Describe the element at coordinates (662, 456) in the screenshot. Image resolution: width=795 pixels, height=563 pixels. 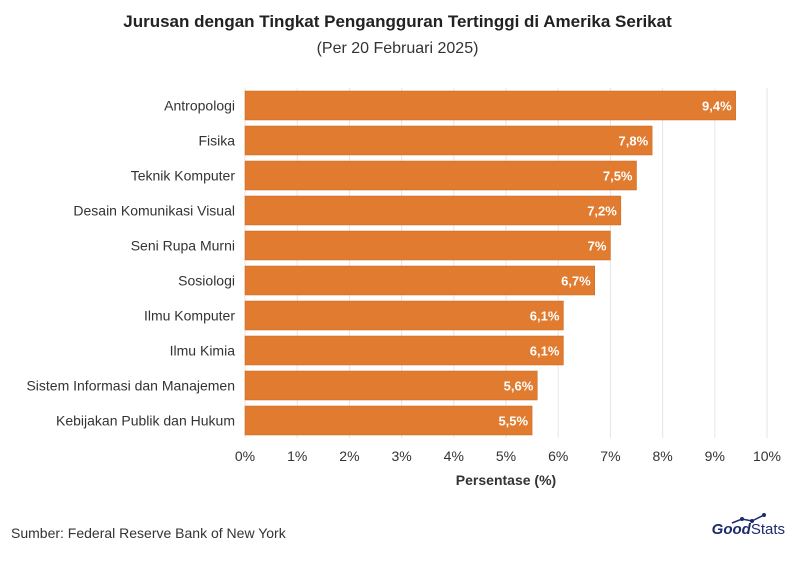
I see `x-tick-label: 8%` at that location.